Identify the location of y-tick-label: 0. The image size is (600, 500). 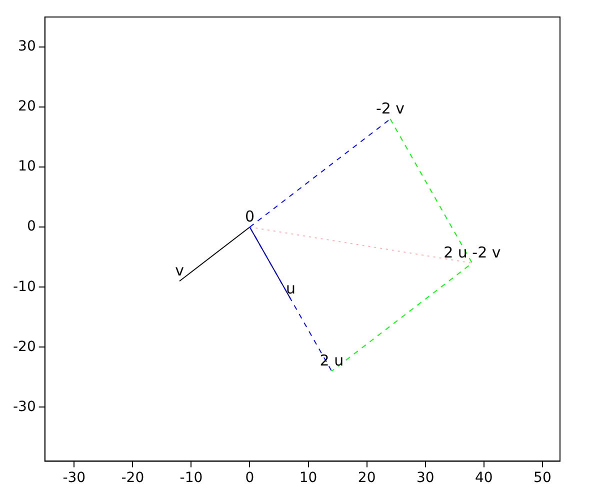
(31, 226).